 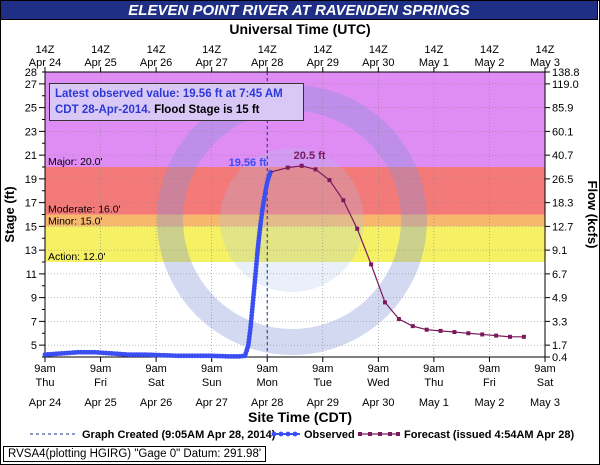 What do you see at coordinates (31, 227) in the screenshot?
I see `y-tick-label: 15` at bounding box center [31, 227].